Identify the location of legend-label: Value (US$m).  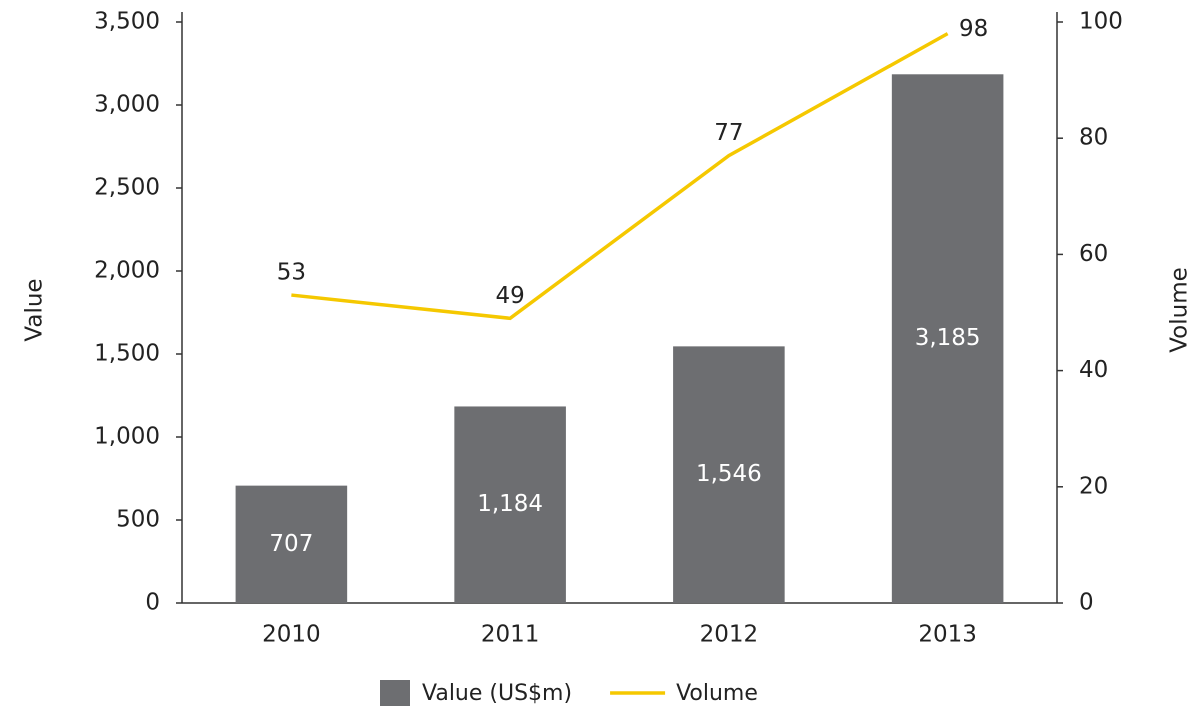
(497, 693).